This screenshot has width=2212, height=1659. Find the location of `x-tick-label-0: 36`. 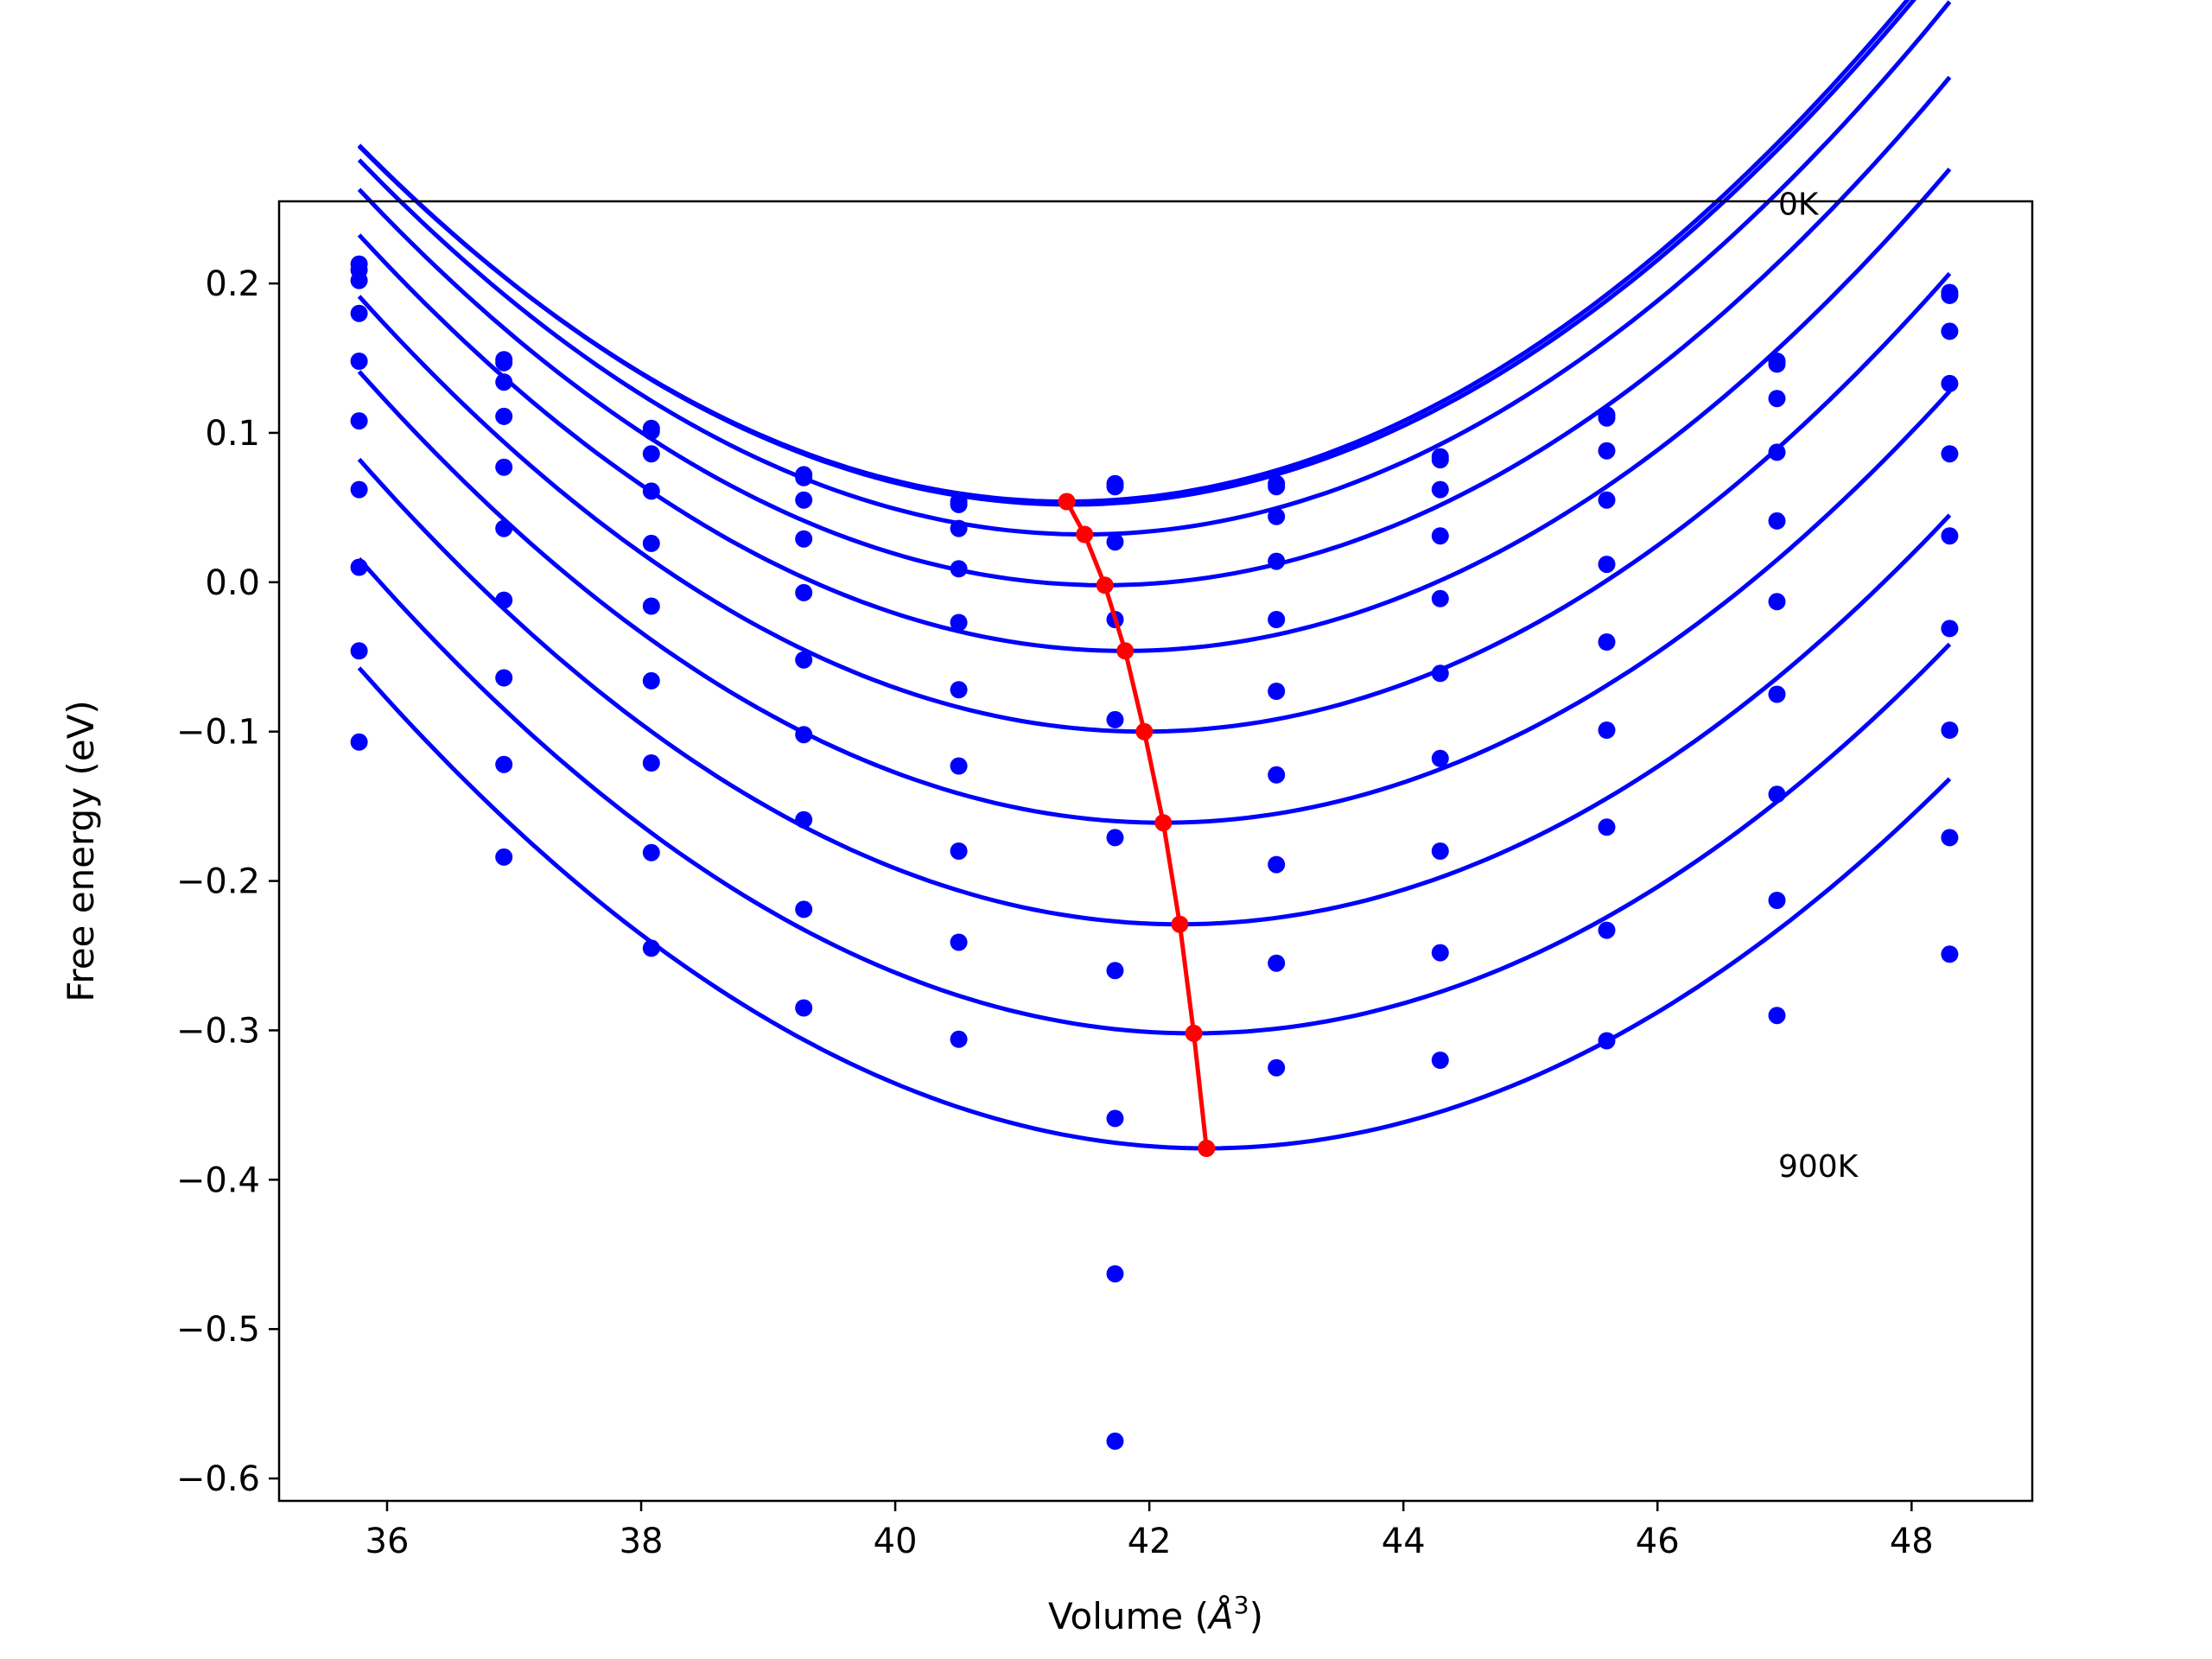

x-tick-label-0: 36 is located at coordinates (387, 1541).